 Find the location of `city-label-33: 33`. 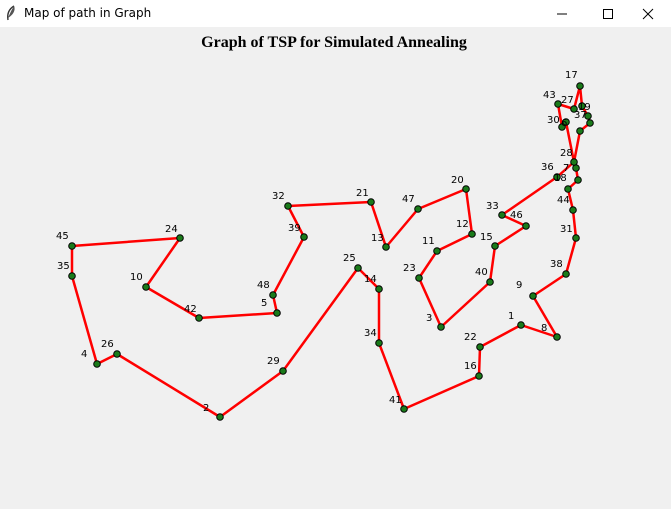

city-label-33: 33 is located at coordinates (492, 206).